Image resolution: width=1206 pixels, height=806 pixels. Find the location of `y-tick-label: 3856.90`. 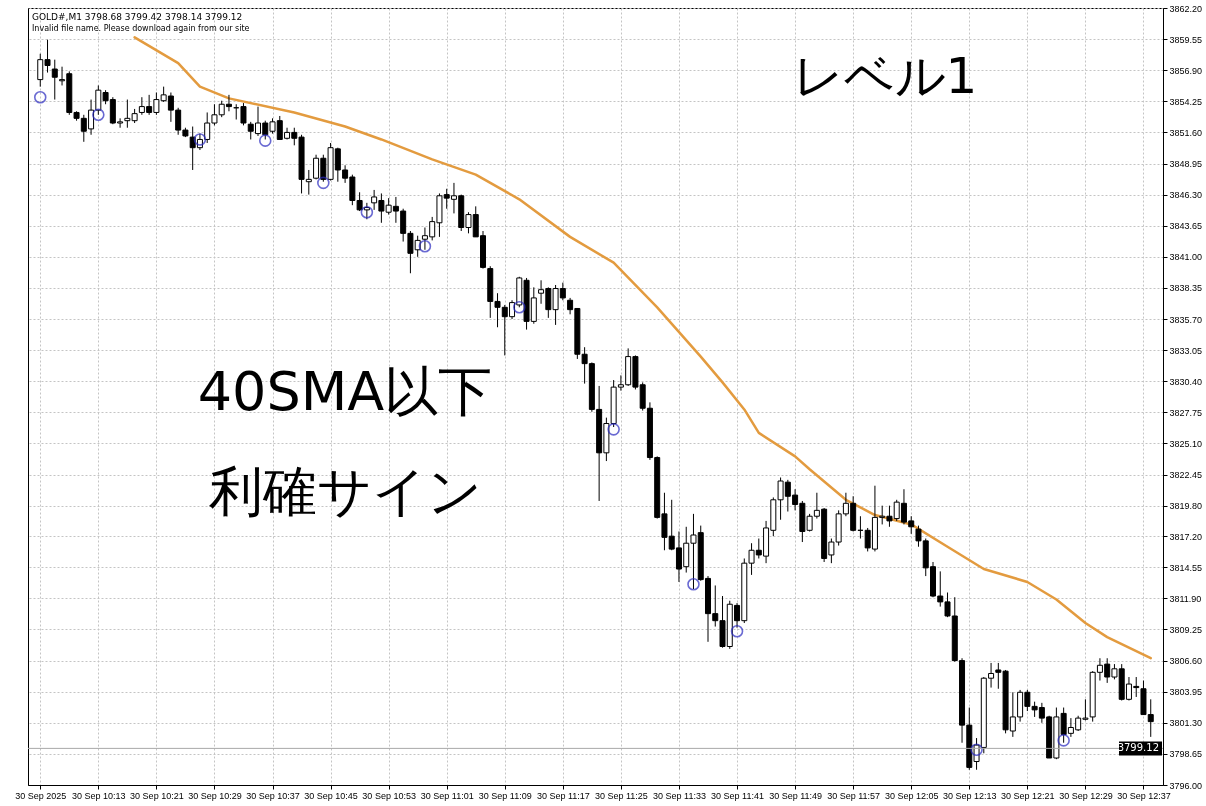

y-tick-label: 3856.90 is located at coordinates (1186, 70).